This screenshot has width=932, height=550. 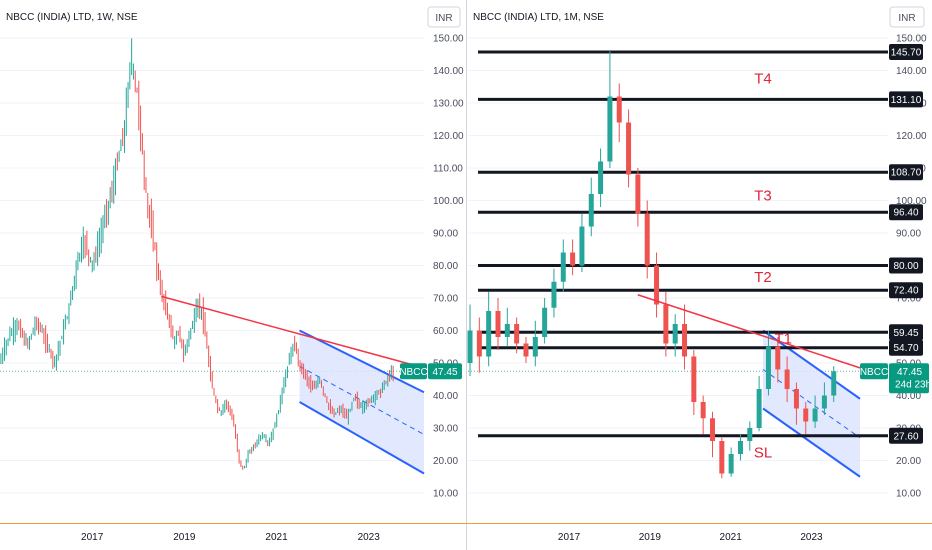 What do you see at coordinates (911, 201) in the screenshot?
I see `monthly-y-tick-label: 100.00` at bounding box center [911, 201].